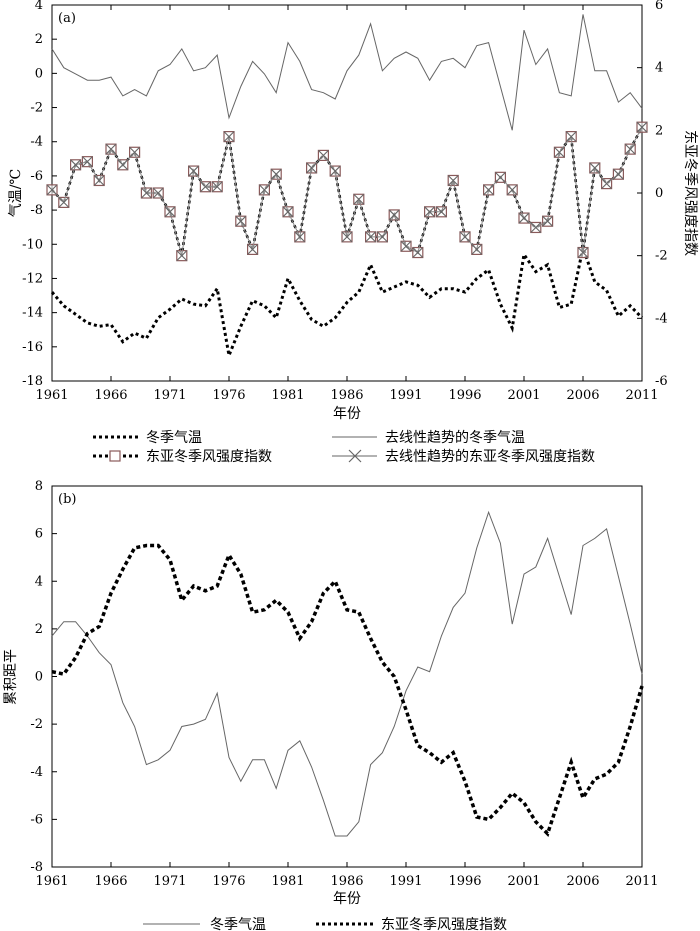  What do you see at coordinates (523, 395) in the screenshot?
I see `a-x-tick-label: 2001` at bounding box center [523, 395].